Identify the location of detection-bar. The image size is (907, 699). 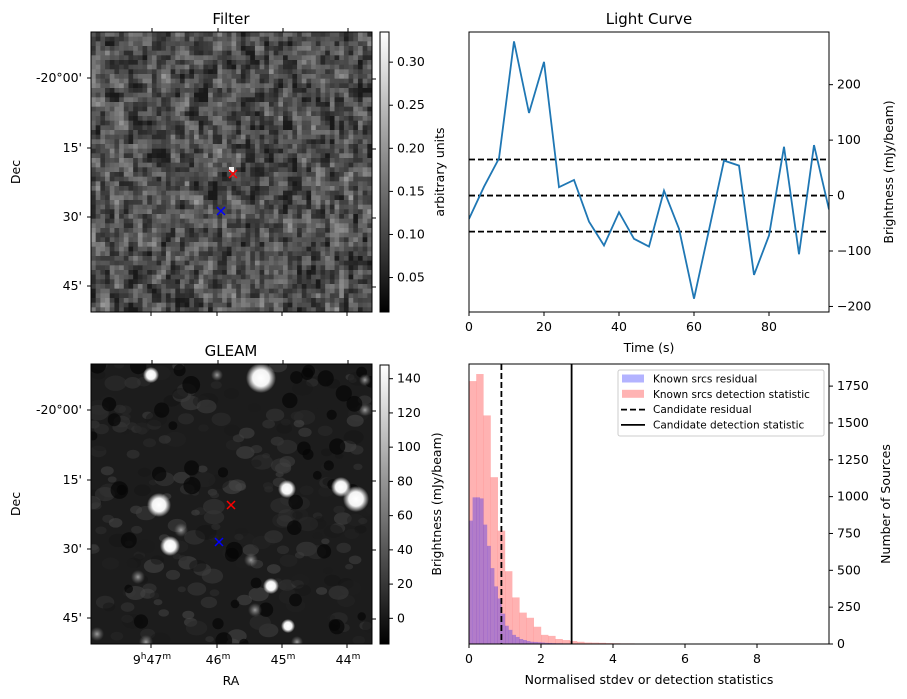
(480, 509).